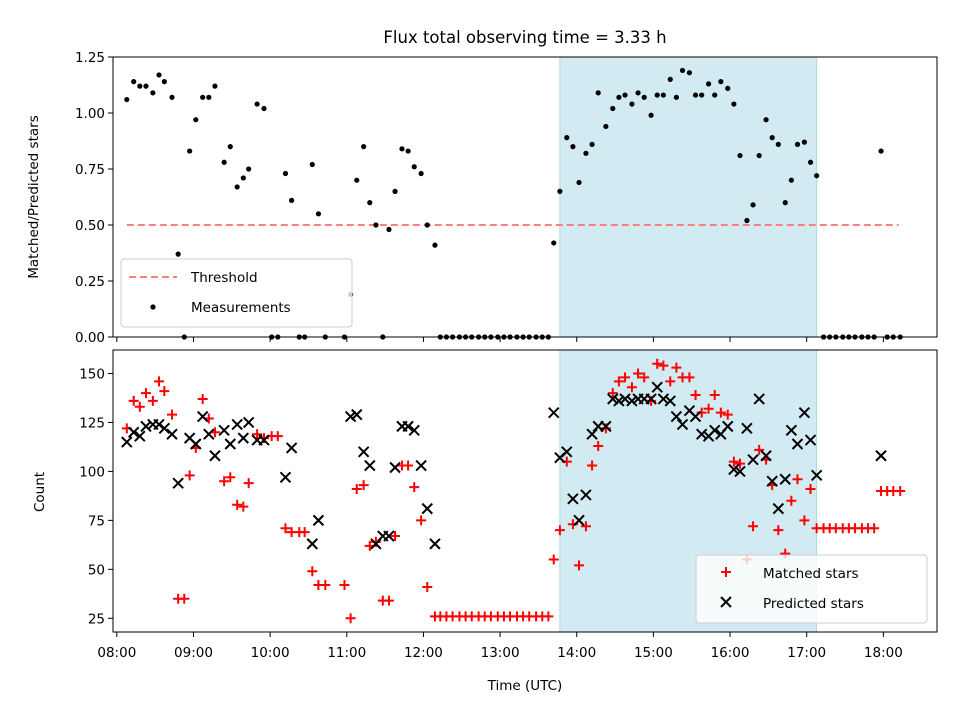  What do you see at coordinates (224, 278) in the screenshot?
I see `legend-threshold-label: Threshold` at bounding box center [224, 278].